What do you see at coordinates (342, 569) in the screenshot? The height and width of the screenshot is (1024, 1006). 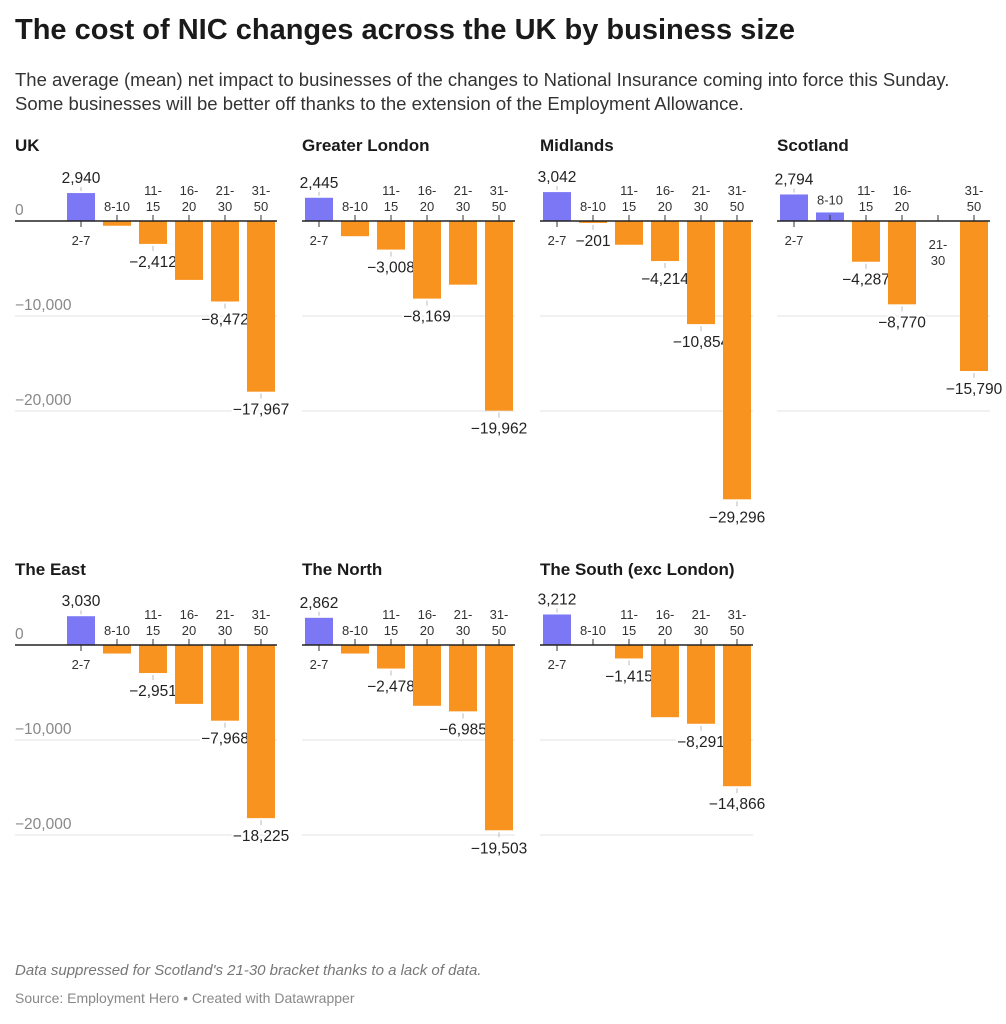 I see `panel-title: The North` at bounding box center [342, 569].